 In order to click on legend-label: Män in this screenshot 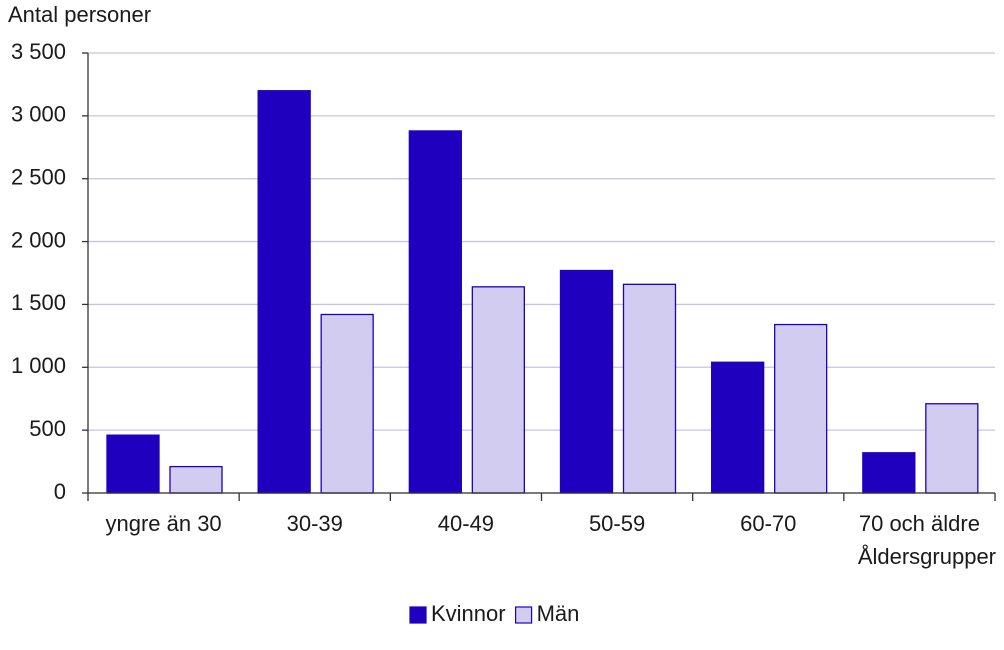, I will do `click(558, 613)`.